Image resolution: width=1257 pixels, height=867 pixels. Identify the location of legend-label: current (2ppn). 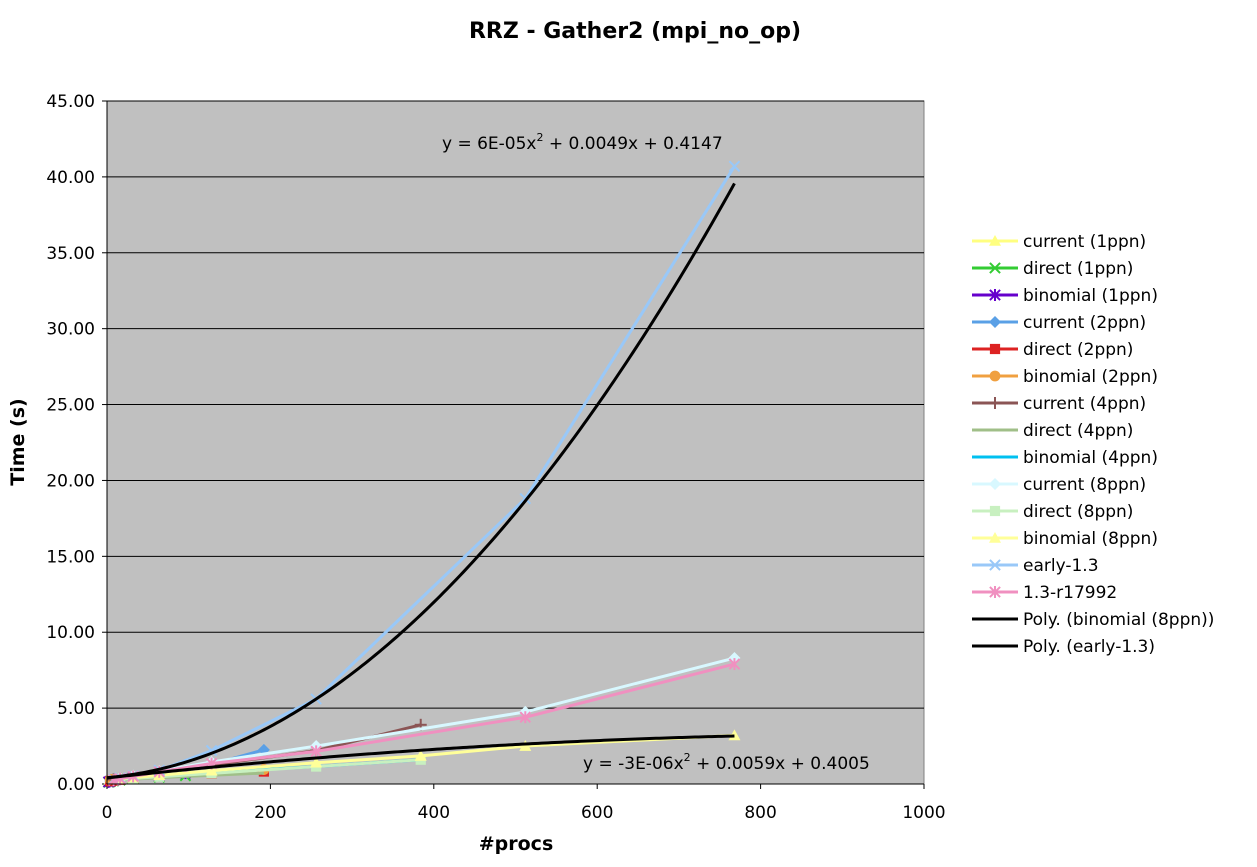
(1084, 323).